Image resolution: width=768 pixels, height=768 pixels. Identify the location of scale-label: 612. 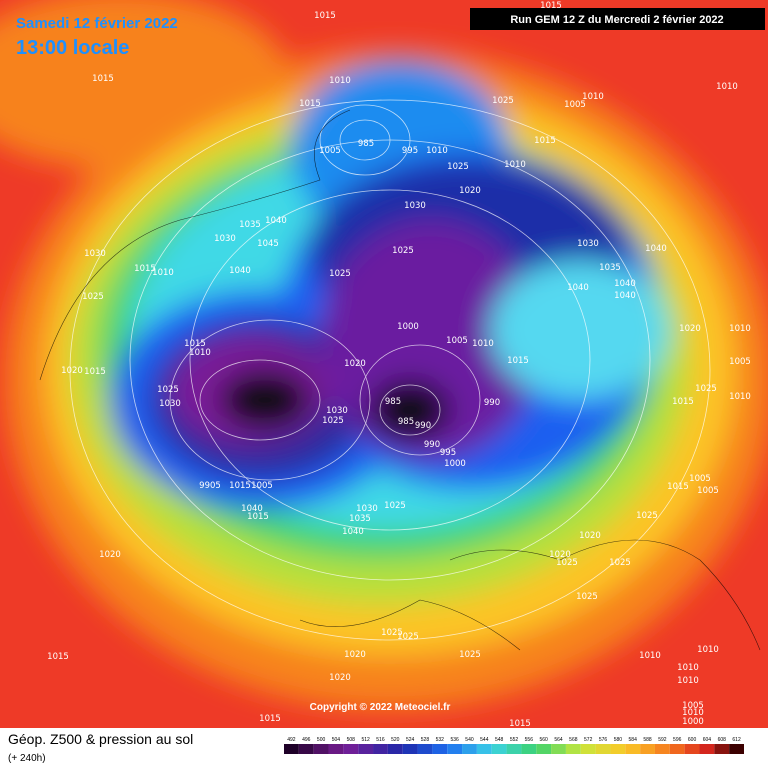
(736, 740).